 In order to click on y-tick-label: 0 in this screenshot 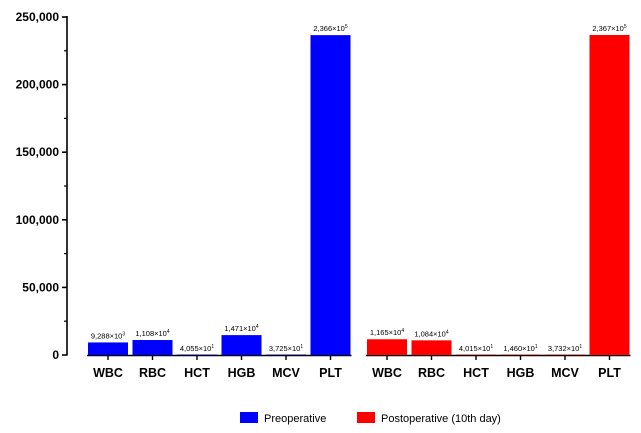, I will do `click(55, 355)`.